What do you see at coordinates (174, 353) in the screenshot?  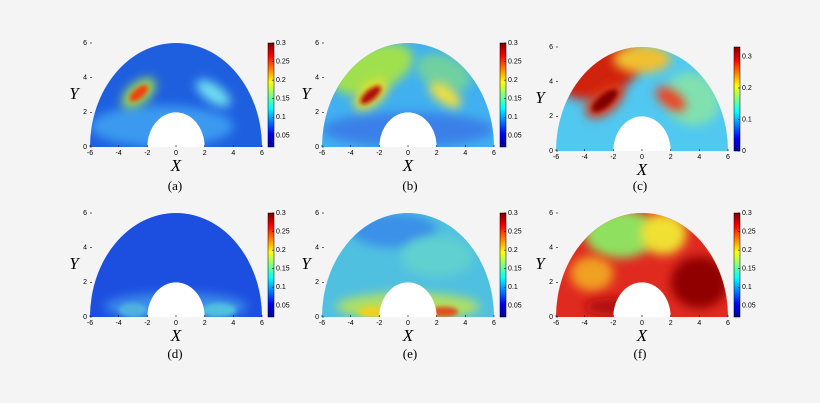 I see `panel-caption: (d)` at bounding box center [174, 353].